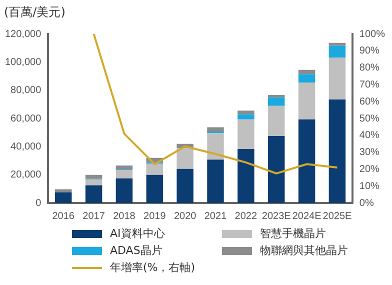 The image size is (392, 285). What do you see at coordinates (369, 169) in the screenshot?
I see `y2-tick-label: 20%` at bounding box center [369, 169].